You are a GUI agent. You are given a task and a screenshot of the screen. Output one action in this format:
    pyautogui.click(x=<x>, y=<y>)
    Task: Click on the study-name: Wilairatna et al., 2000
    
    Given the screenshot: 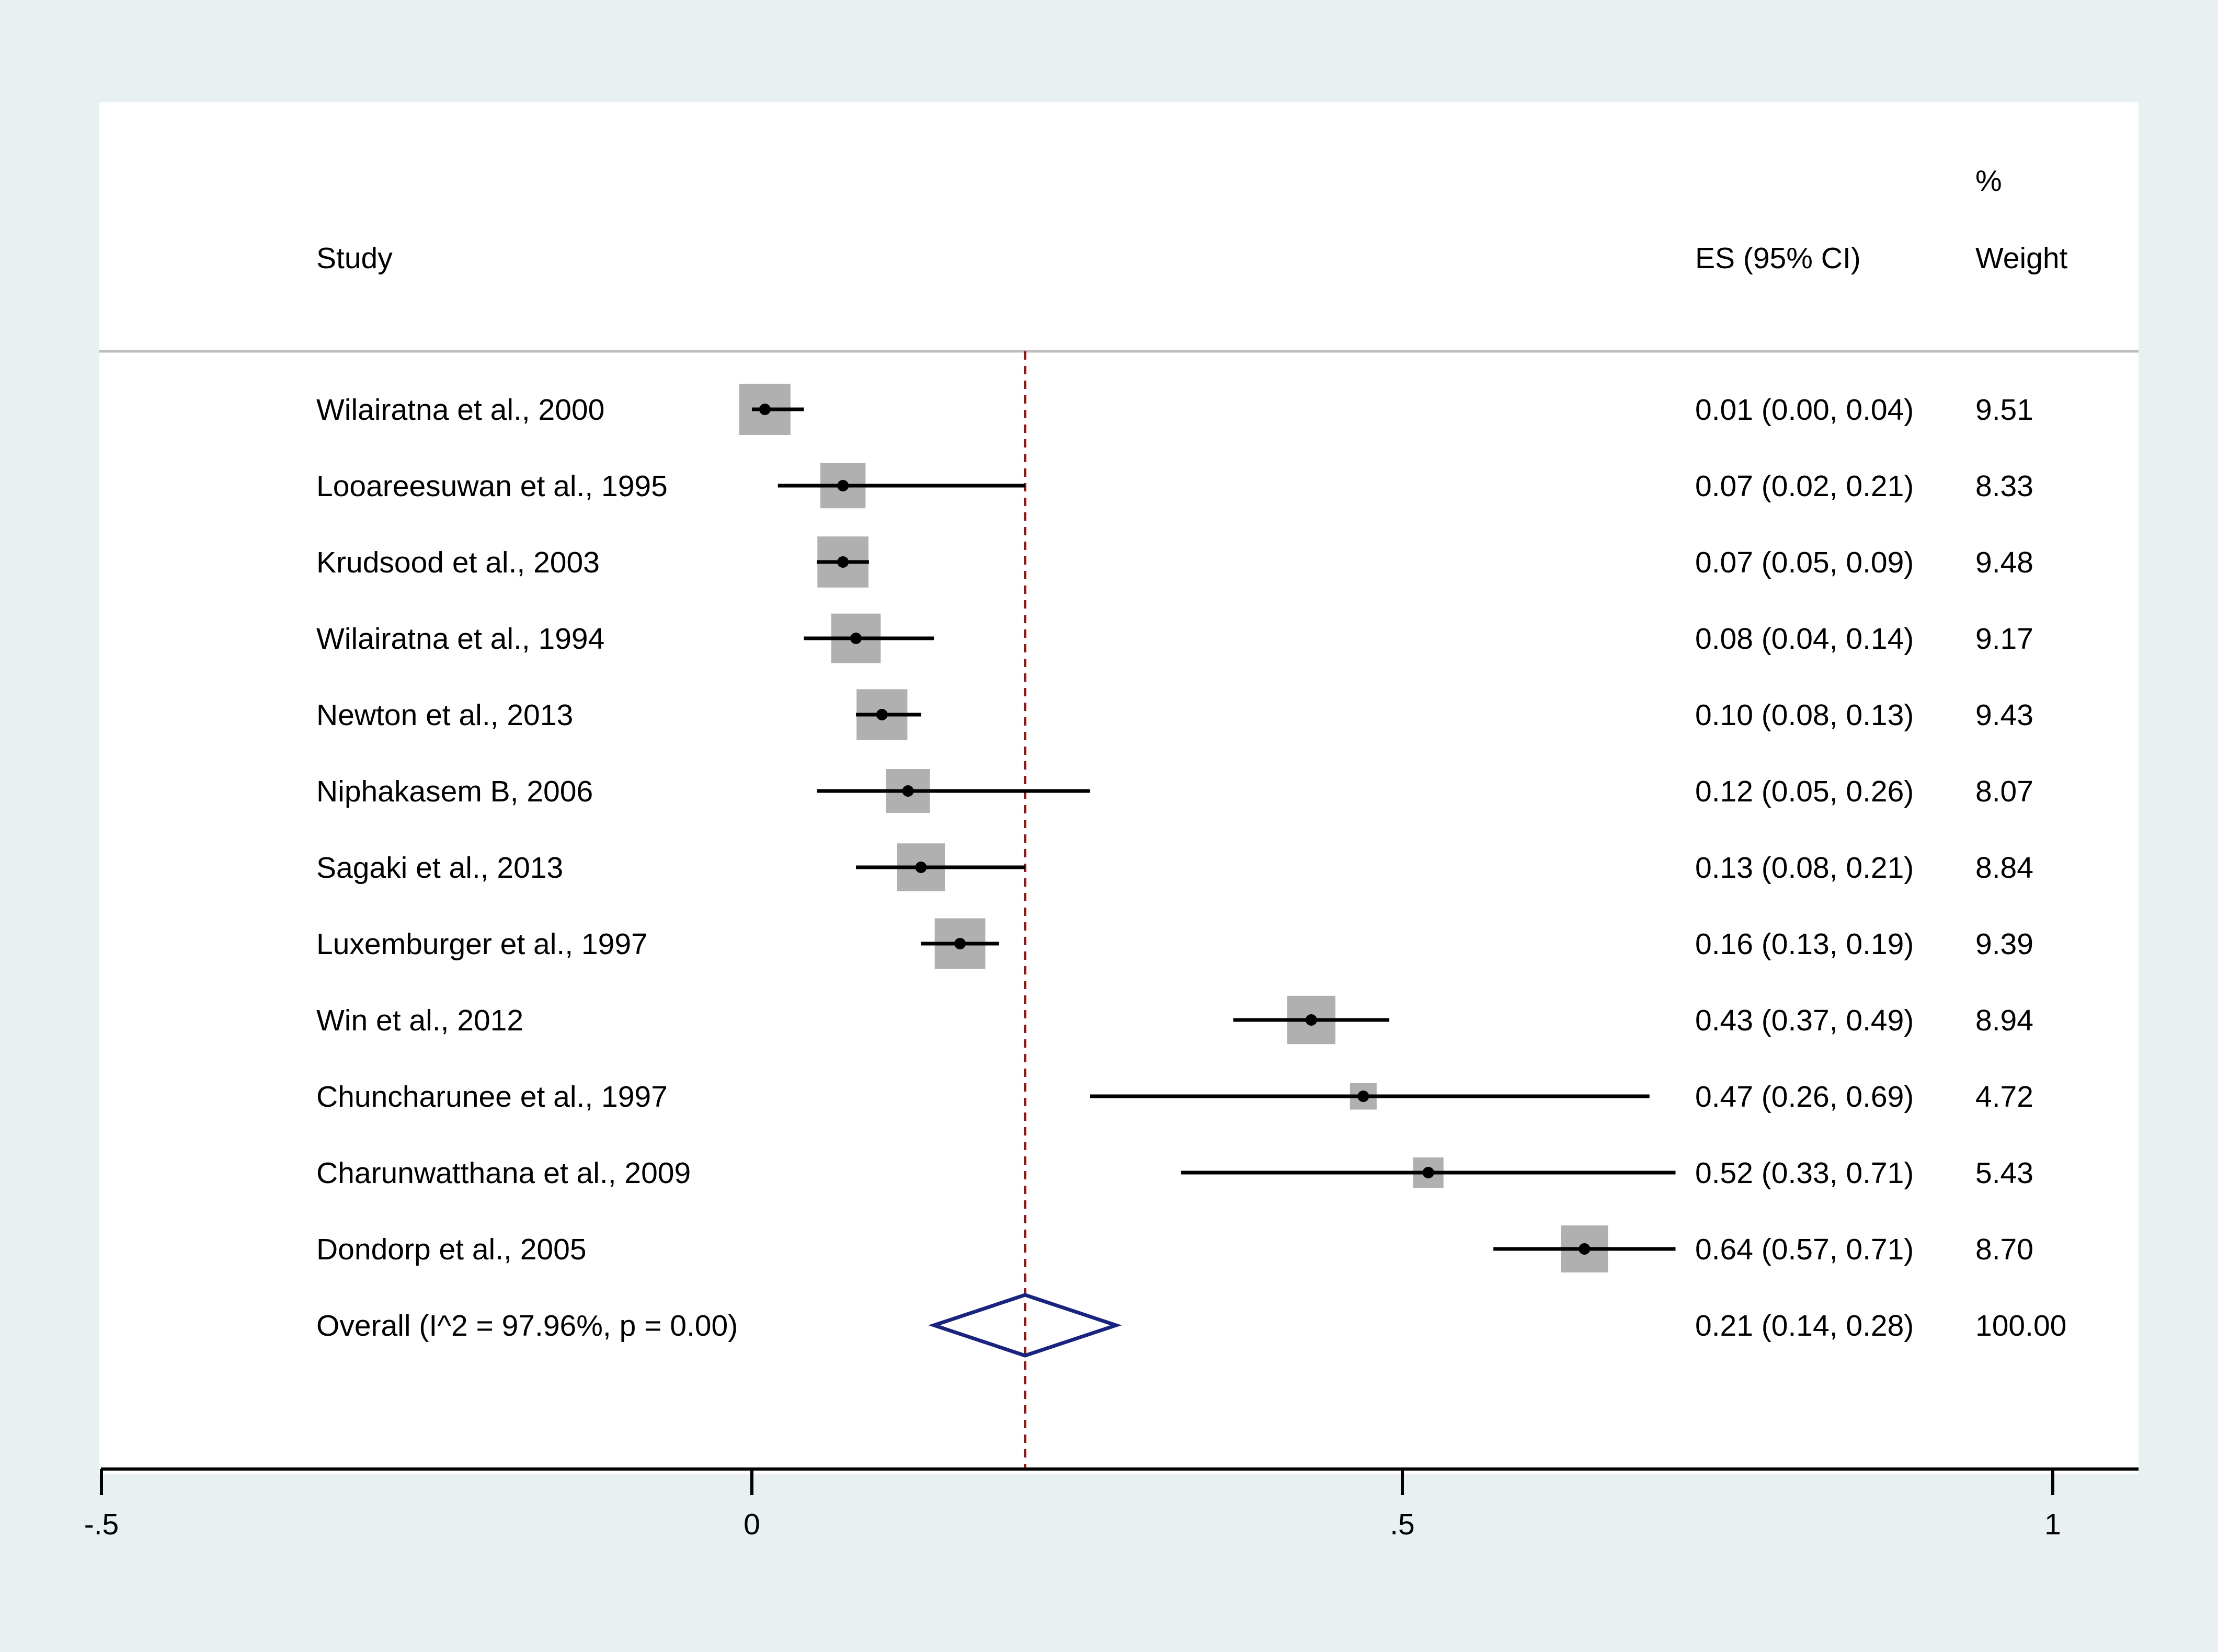 What is the action you would take?
    pyautogui.click(x=460, y=410)
    